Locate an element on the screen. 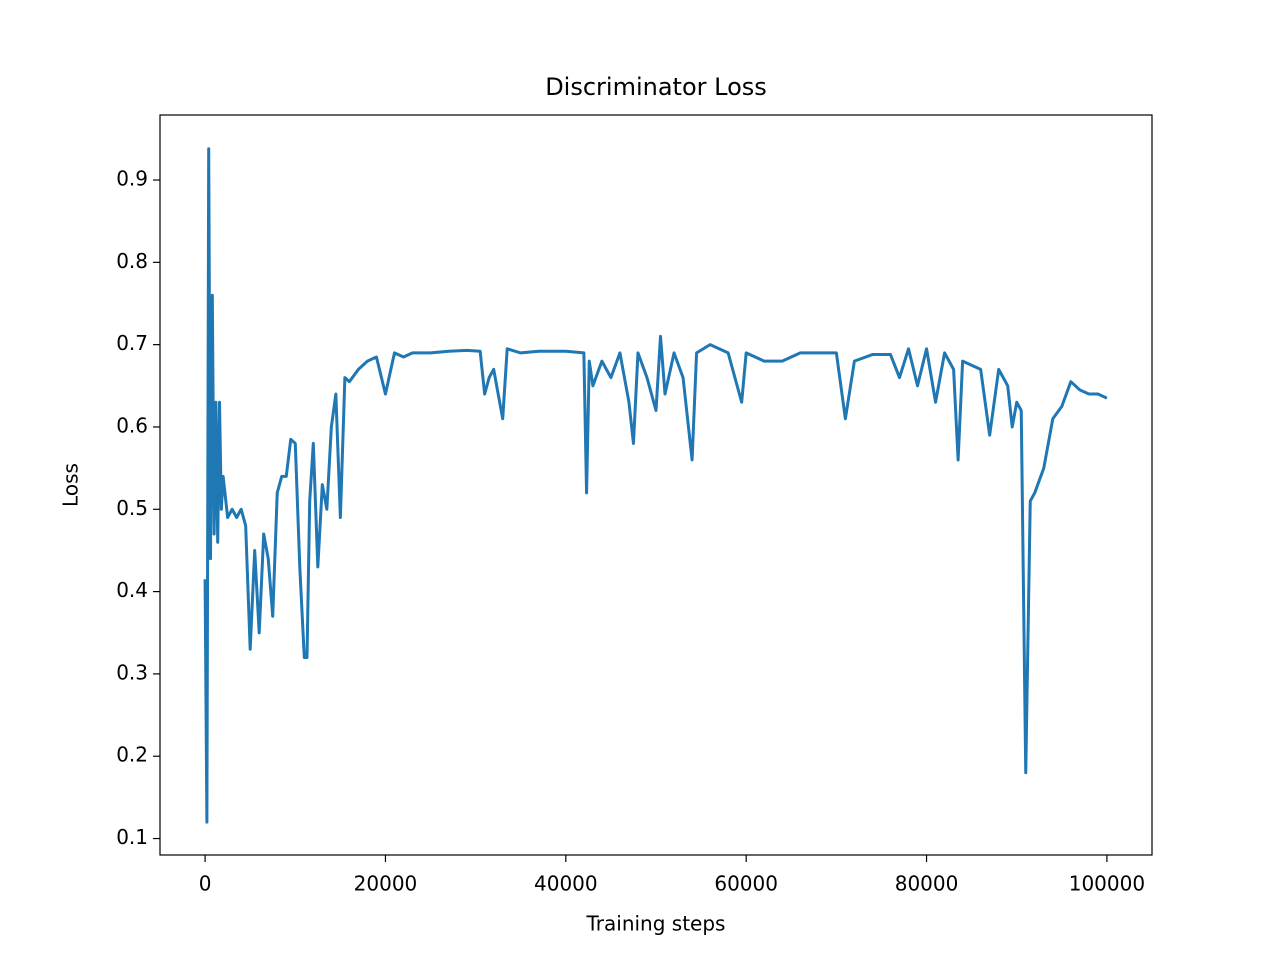 The width and height of the screenshot is (1280, 964). x-tick-label: 100000 is located at coordinates (1107, 884).